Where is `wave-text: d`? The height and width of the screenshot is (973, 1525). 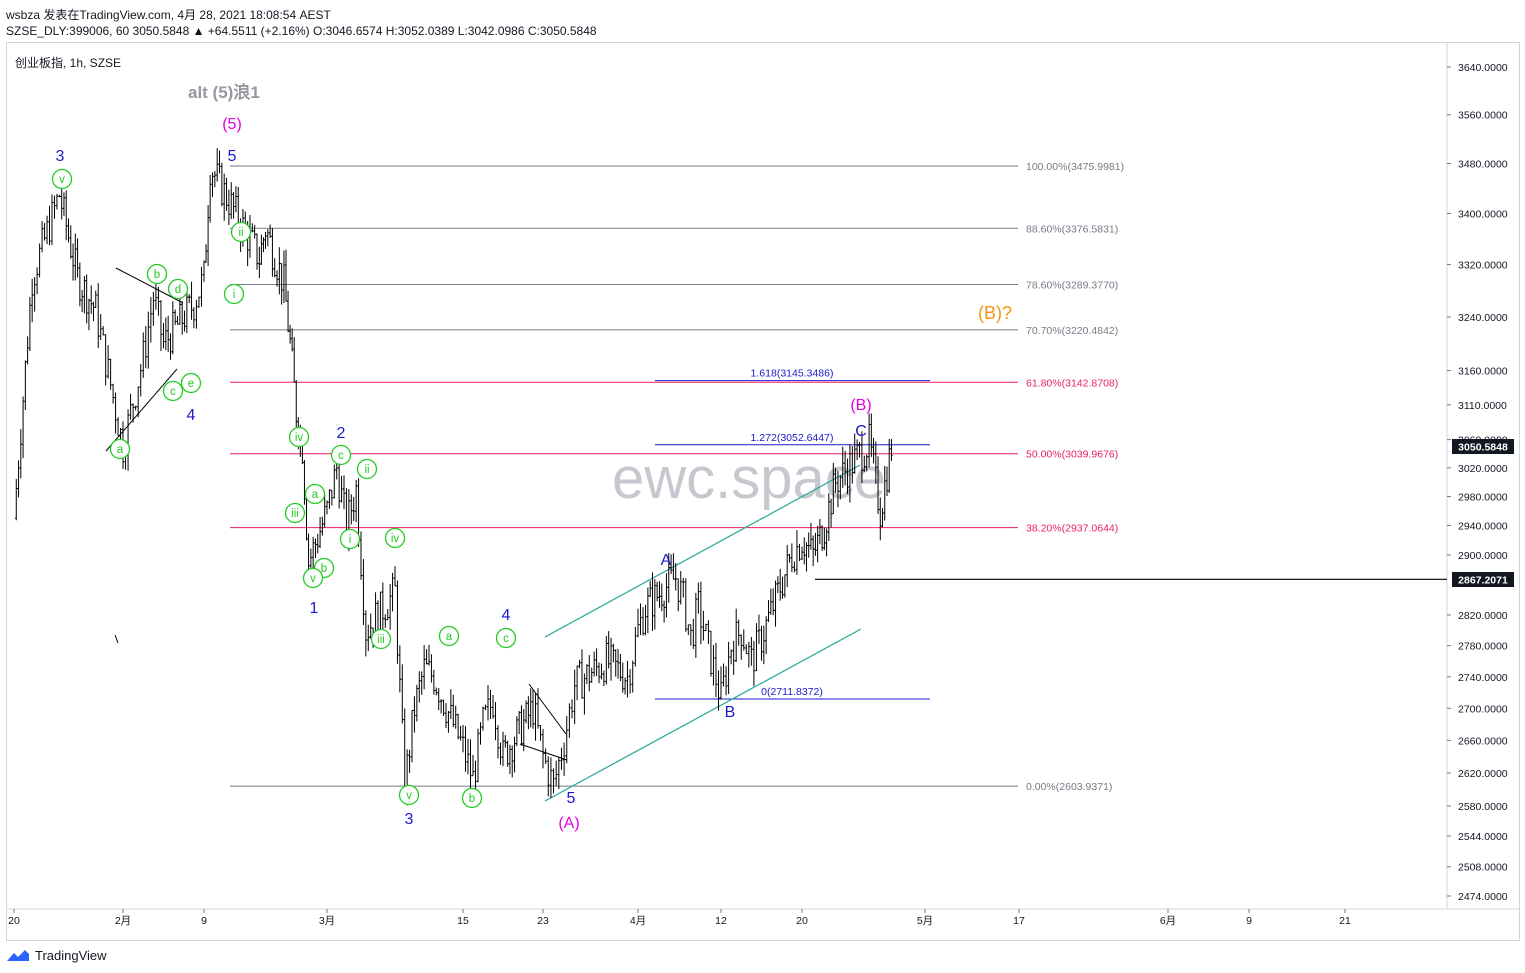 wave-text: d is located at coordinates (178, 290).